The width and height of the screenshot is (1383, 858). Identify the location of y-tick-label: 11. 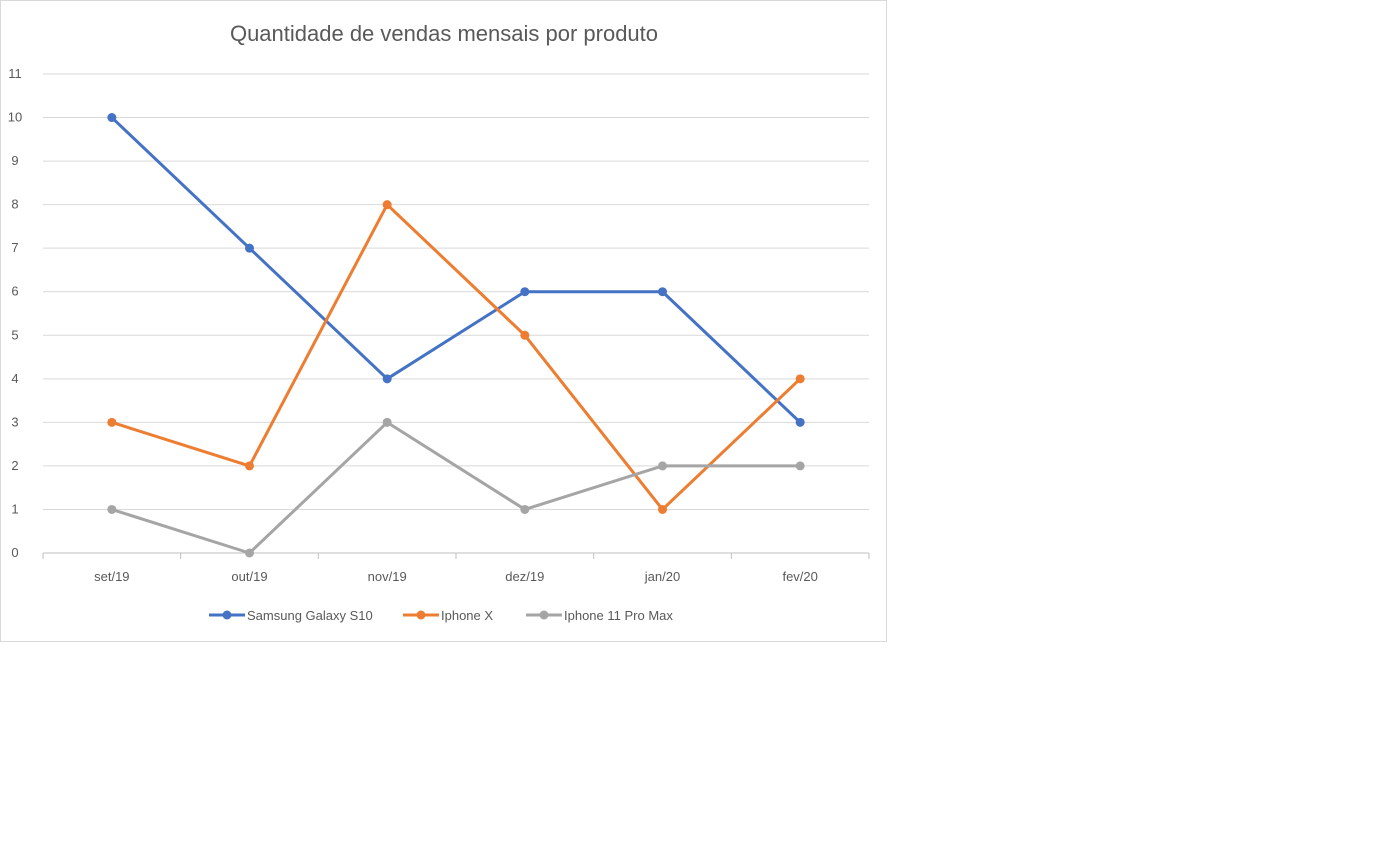
(15, 73).